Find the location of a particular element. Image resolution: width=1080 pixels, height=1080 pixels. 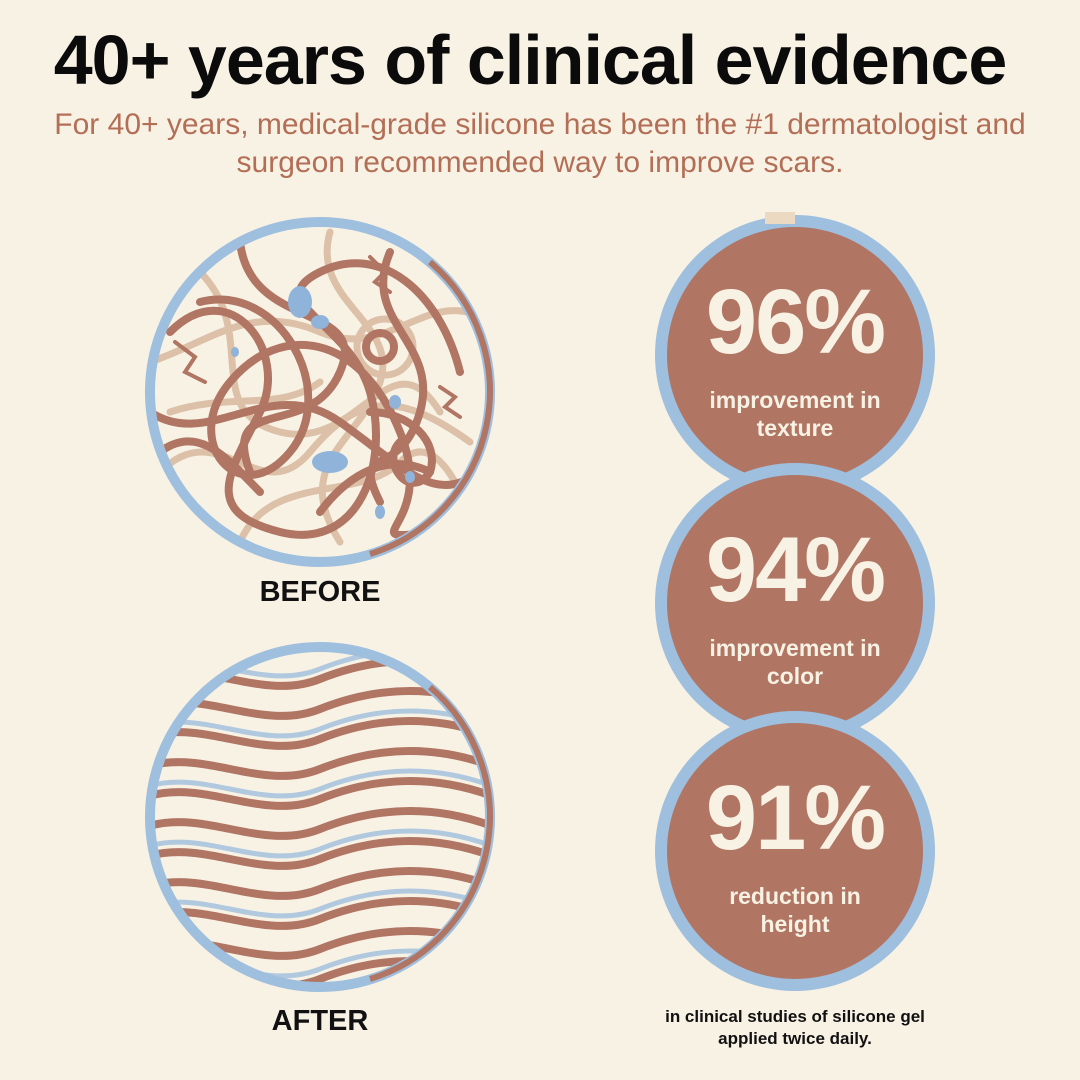

after-scar-illustration is located at coordinates (320, 817).